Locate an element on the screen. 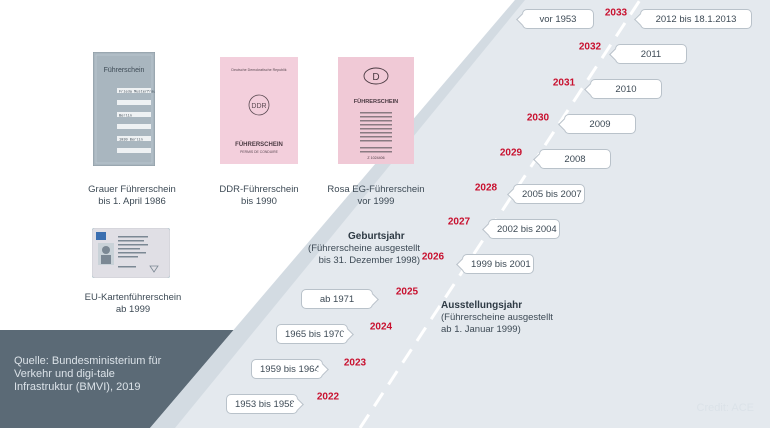 The height and width of the screenshot is (428, 770). grey-license-name: Grauer Führerschein is located at coordinates (132, 189).